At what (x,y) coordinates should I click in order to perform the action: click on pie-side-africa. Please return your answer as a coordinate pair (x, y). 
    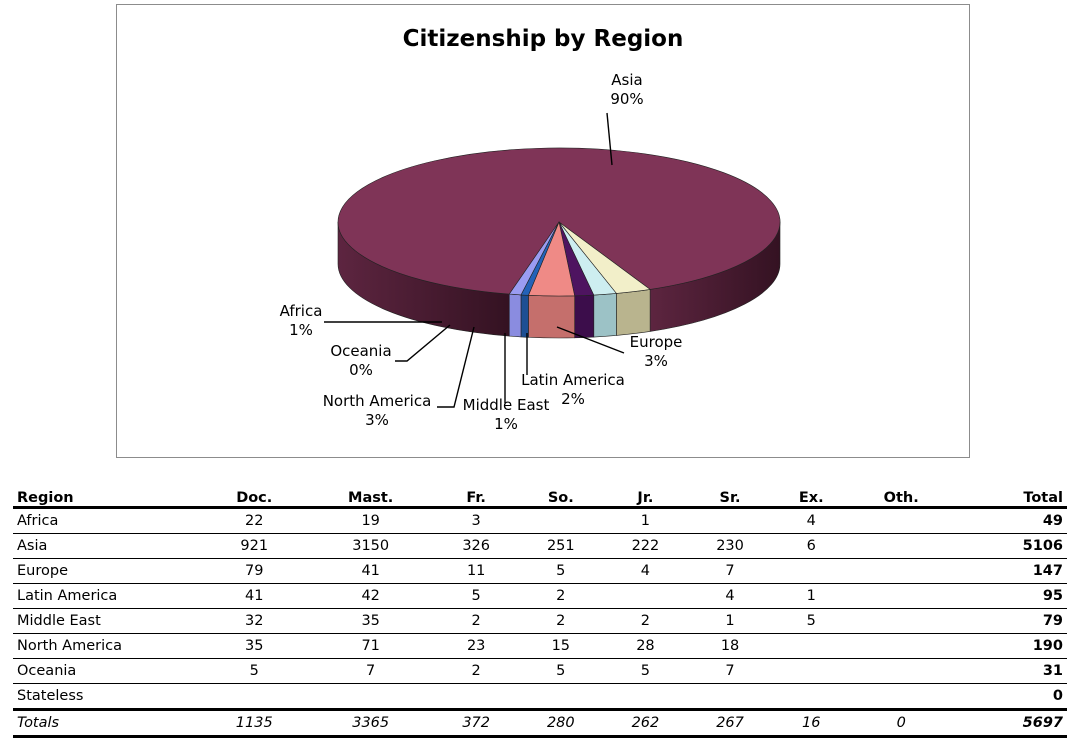
    Looking at the image, I should click on (515, 315).